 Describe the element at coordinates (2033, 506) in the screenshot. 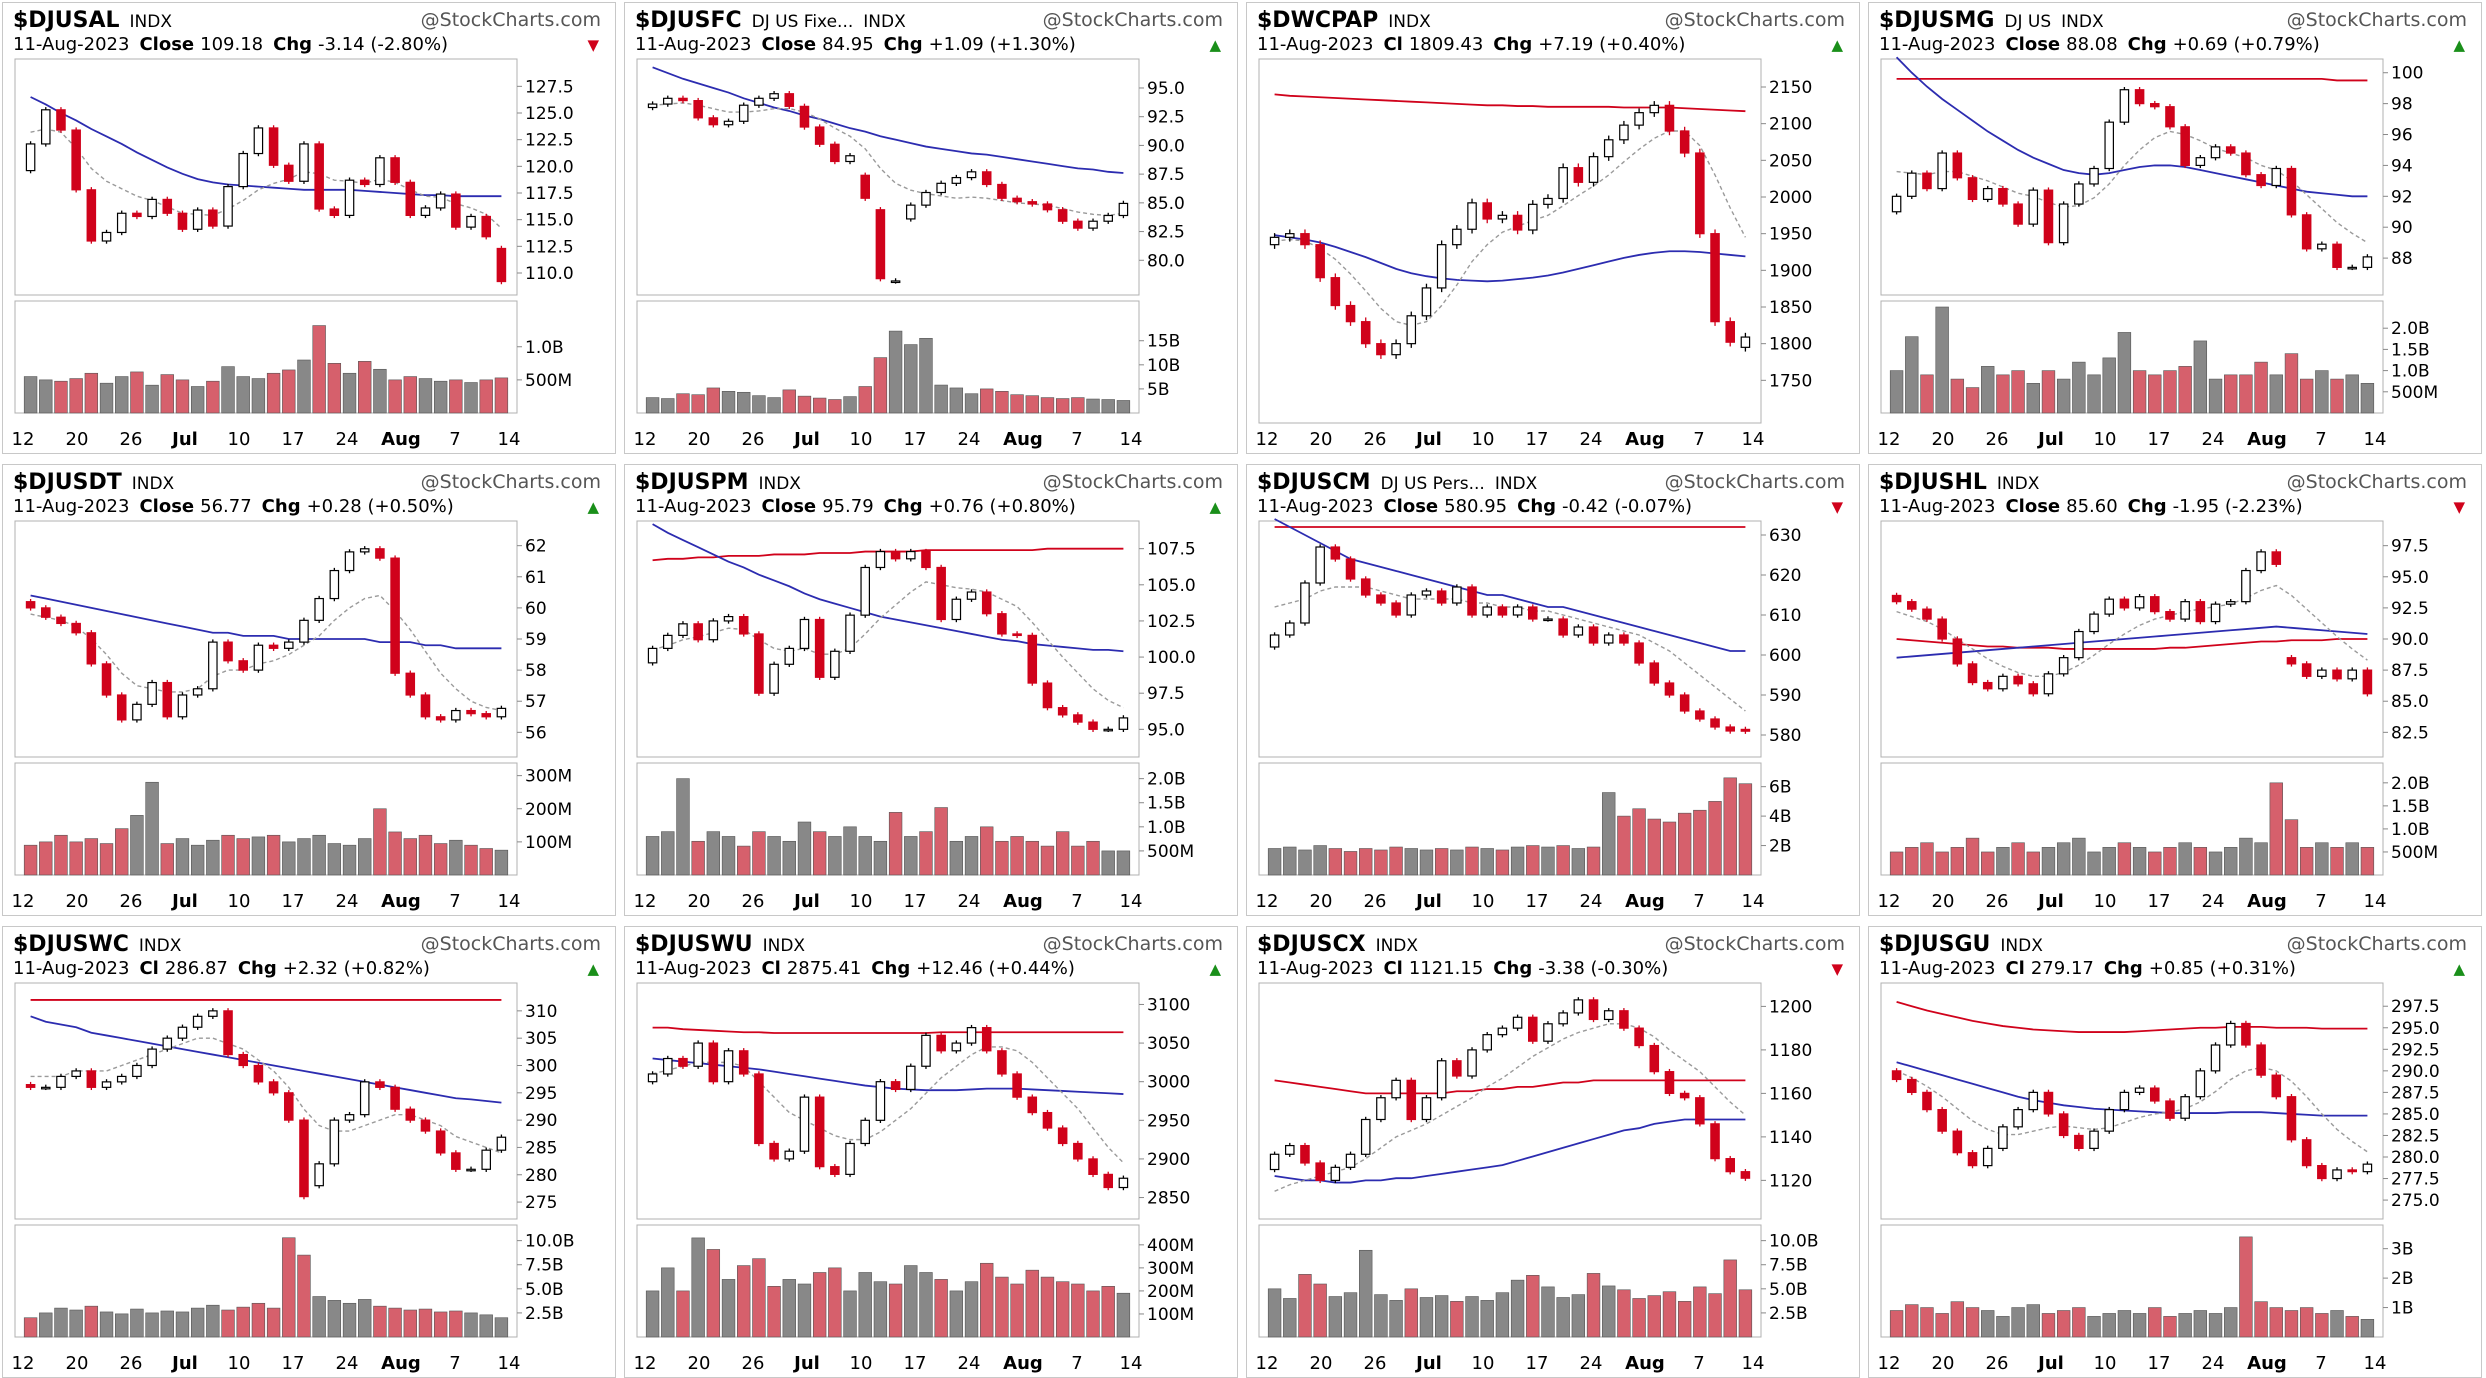

I see `close-label: Close` at that location.